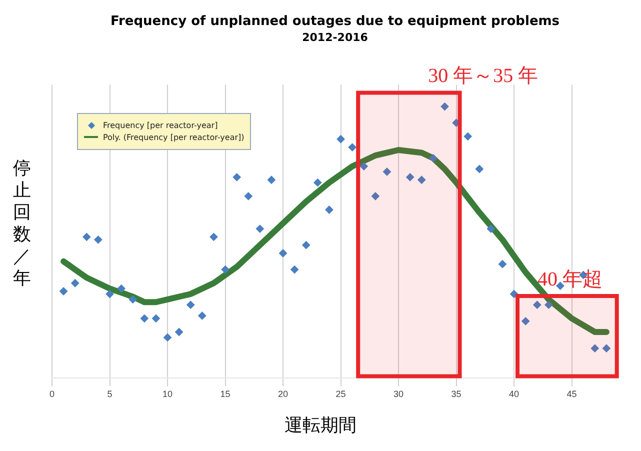  Describe the element at coordinates (22, 224) in the screenshot. I see `y-axis-title: 停止回数／年` at that location.